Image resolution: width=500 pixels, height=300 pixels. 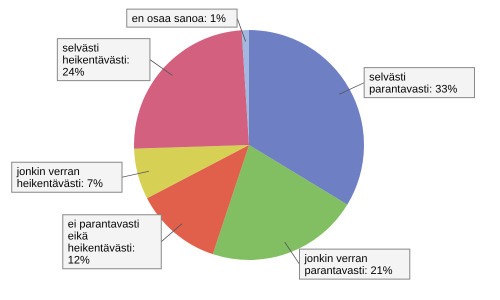 I want to click on slice-label: ei parantavasti eikä heikentävästi: 12%, so click(x=104, y=242).